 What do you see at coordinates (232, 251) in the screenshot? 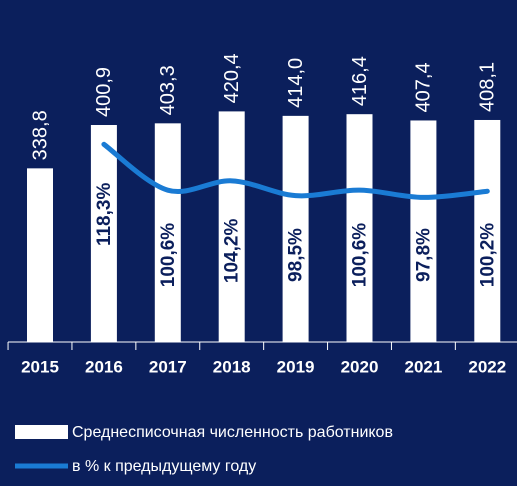
I see `line-value-label: 104,2%` at bounding box center [232, 251].